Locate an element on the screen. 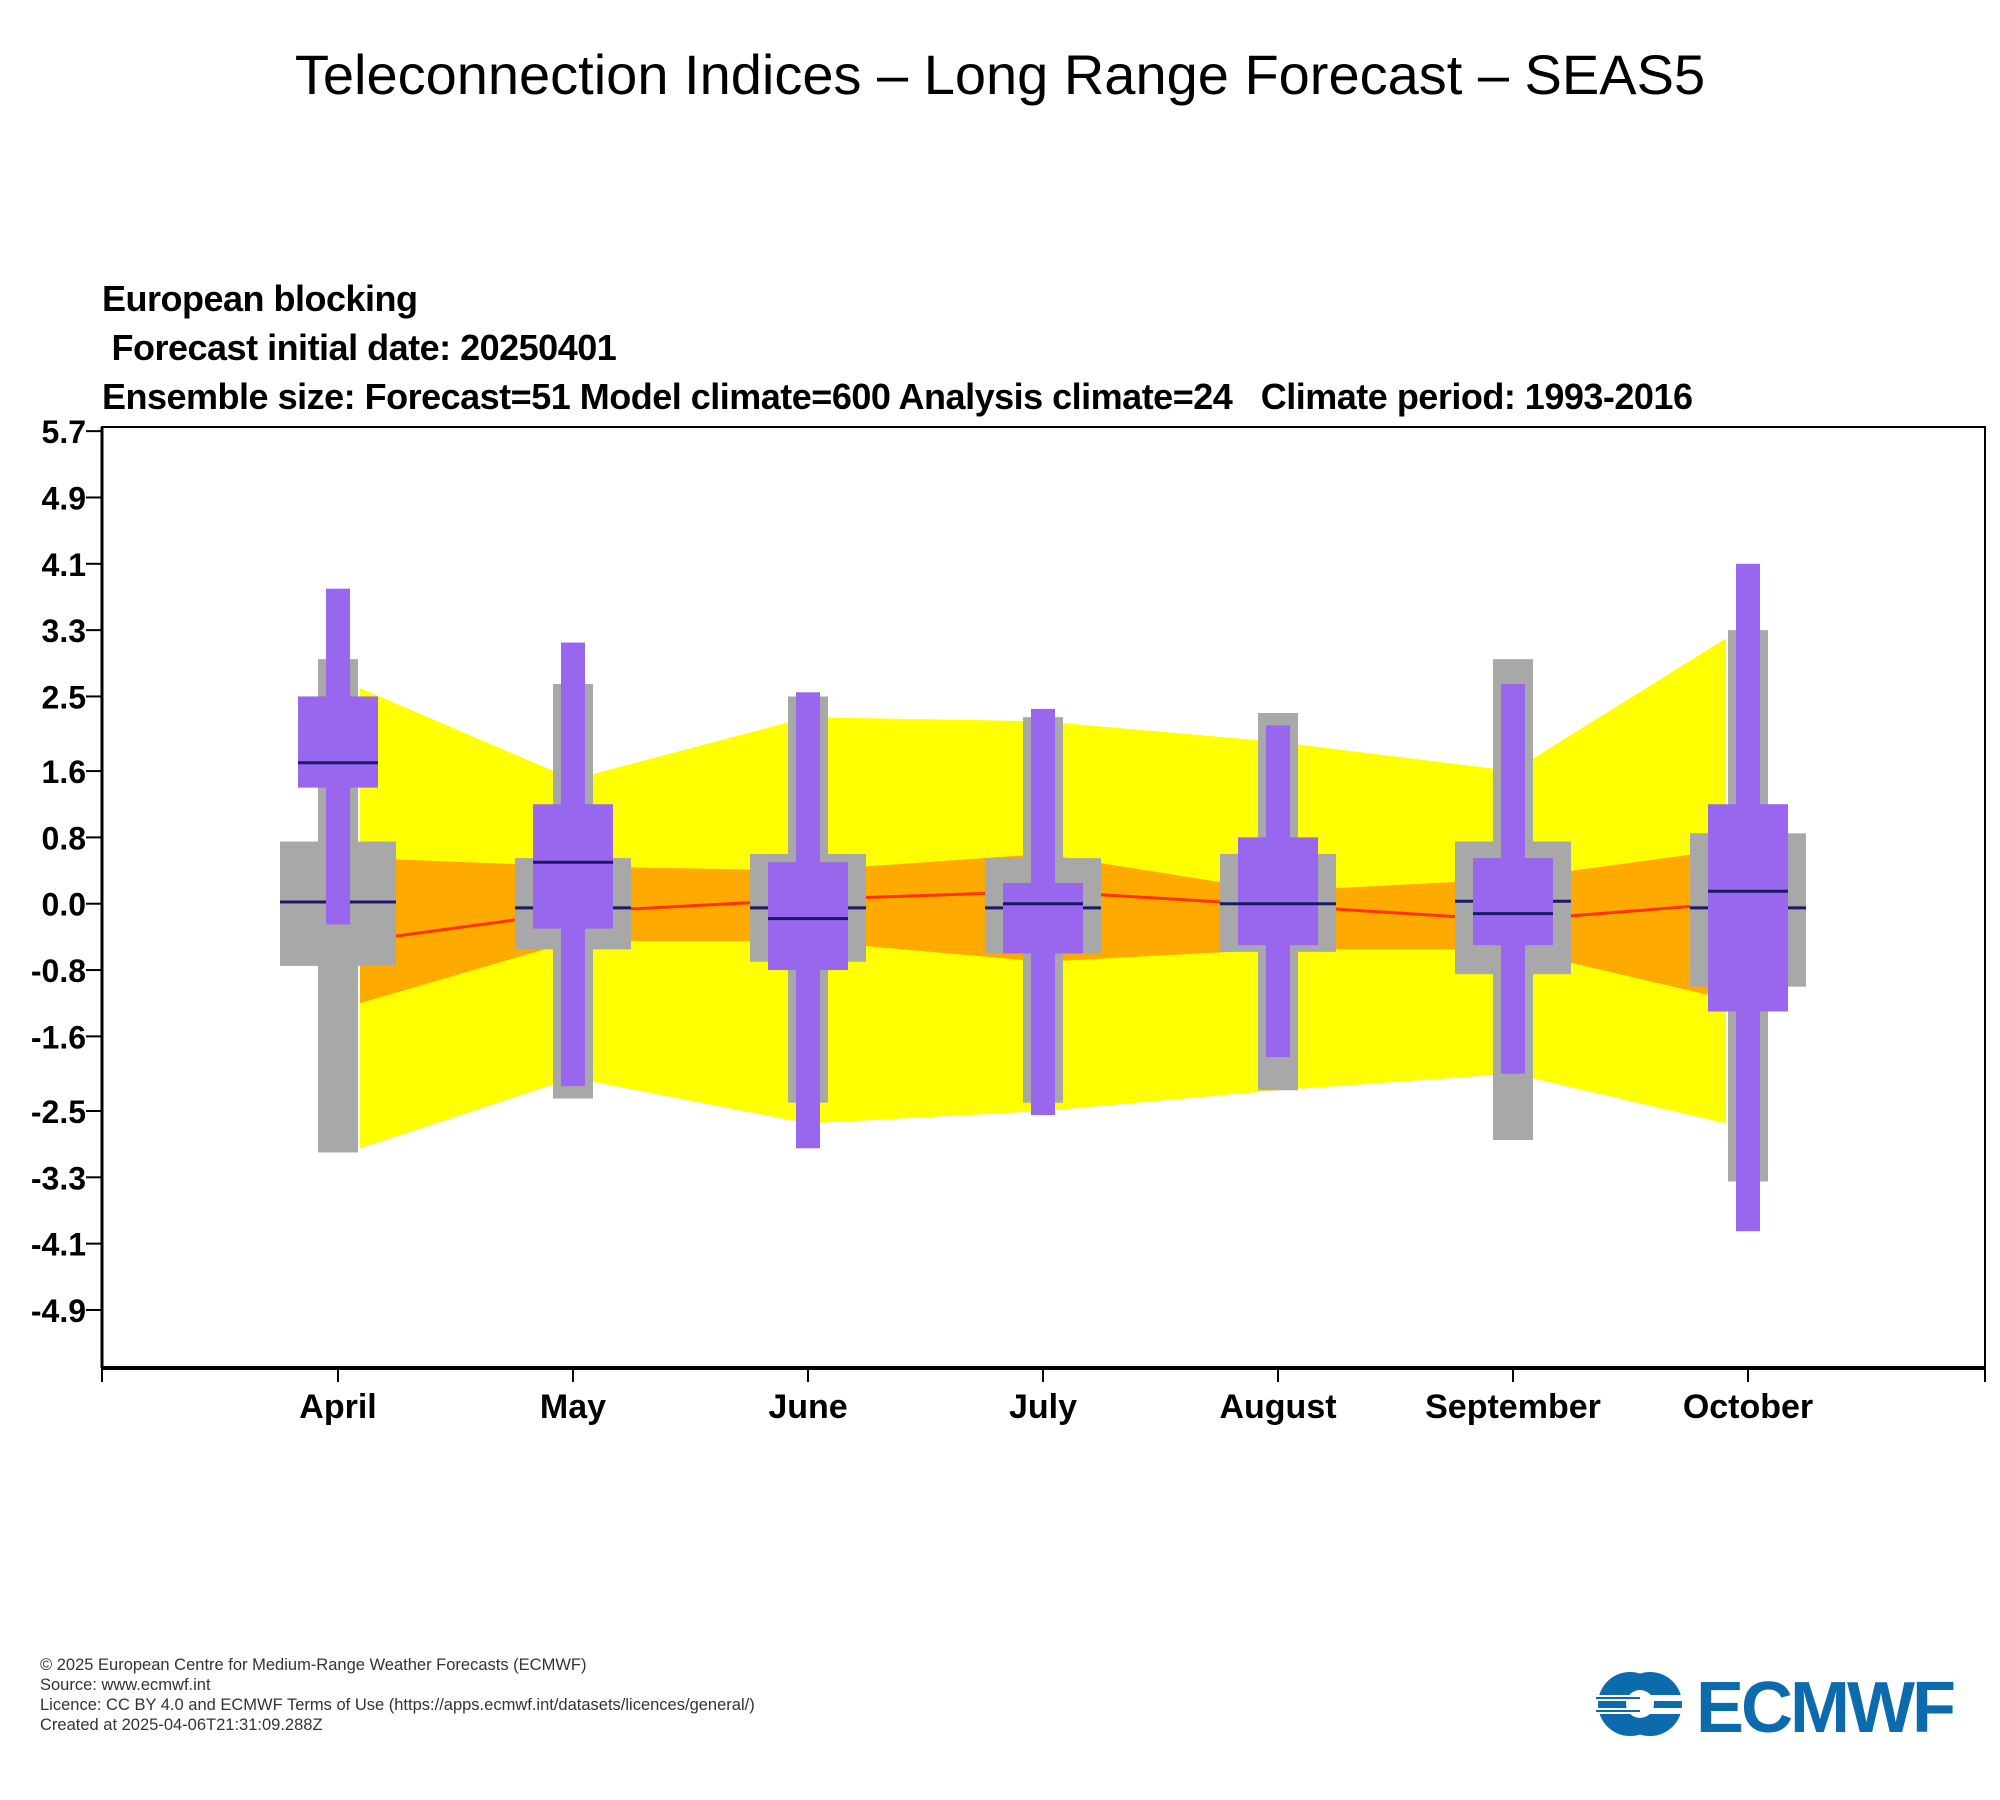 This screenshot has width=2000, height=1800. y-tick-label-13: -4.9 is located at coordinates (58, 1311).